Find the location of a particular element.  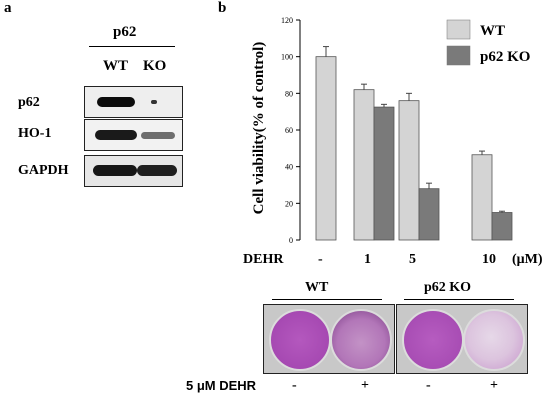

dish-plate-wt is located at coordinates (329, 339).